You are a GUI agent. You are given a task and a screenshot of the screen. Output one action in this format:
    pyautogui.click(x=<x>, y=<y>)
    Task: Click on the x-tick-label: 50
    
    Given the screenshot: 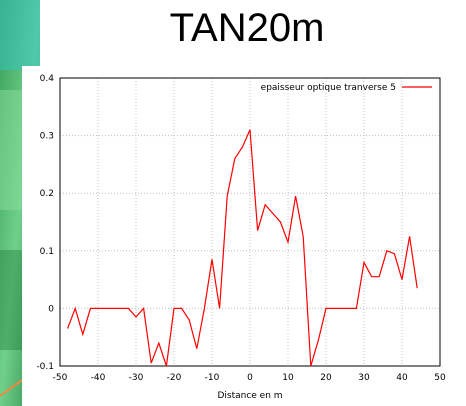 What is the action you would take?
    pyautogui.click(x=440, y=378)
    